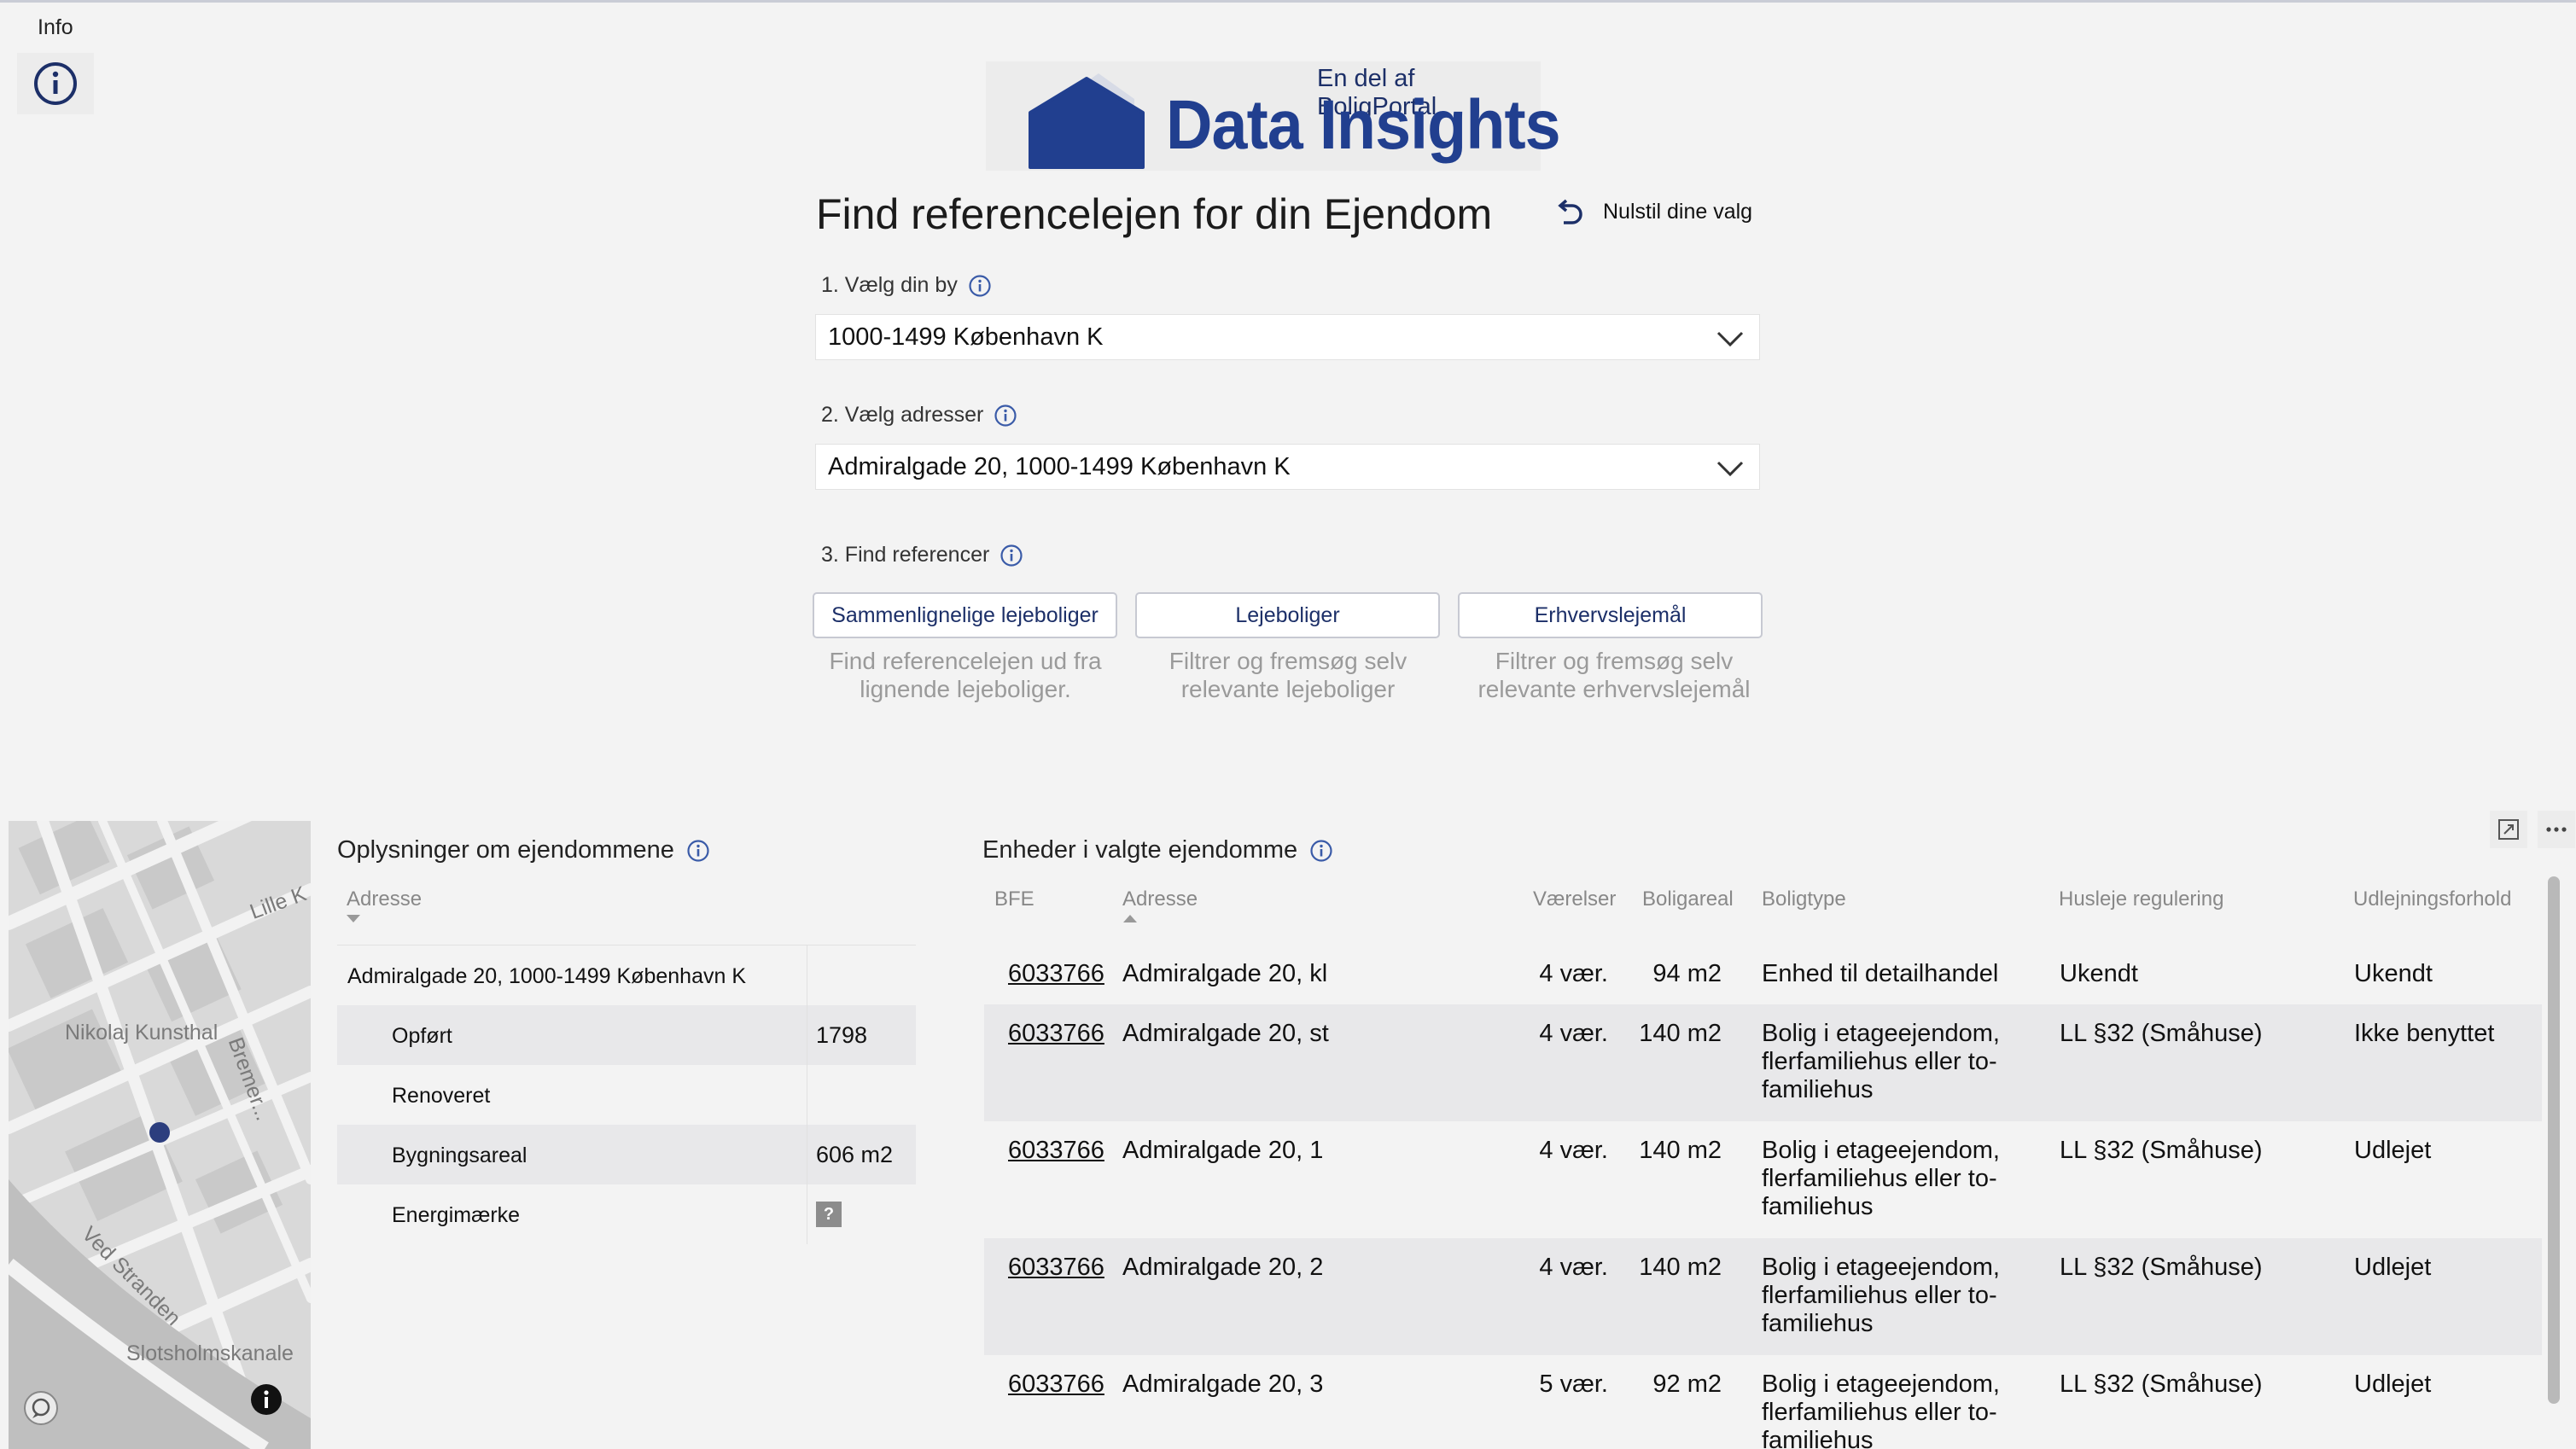 This screenshot has height=1449, width=2576. What do you see at coordinates (41, 1408) in the screenshot?
I see `map-feedback-icon` at bounding box center [41, 1408].